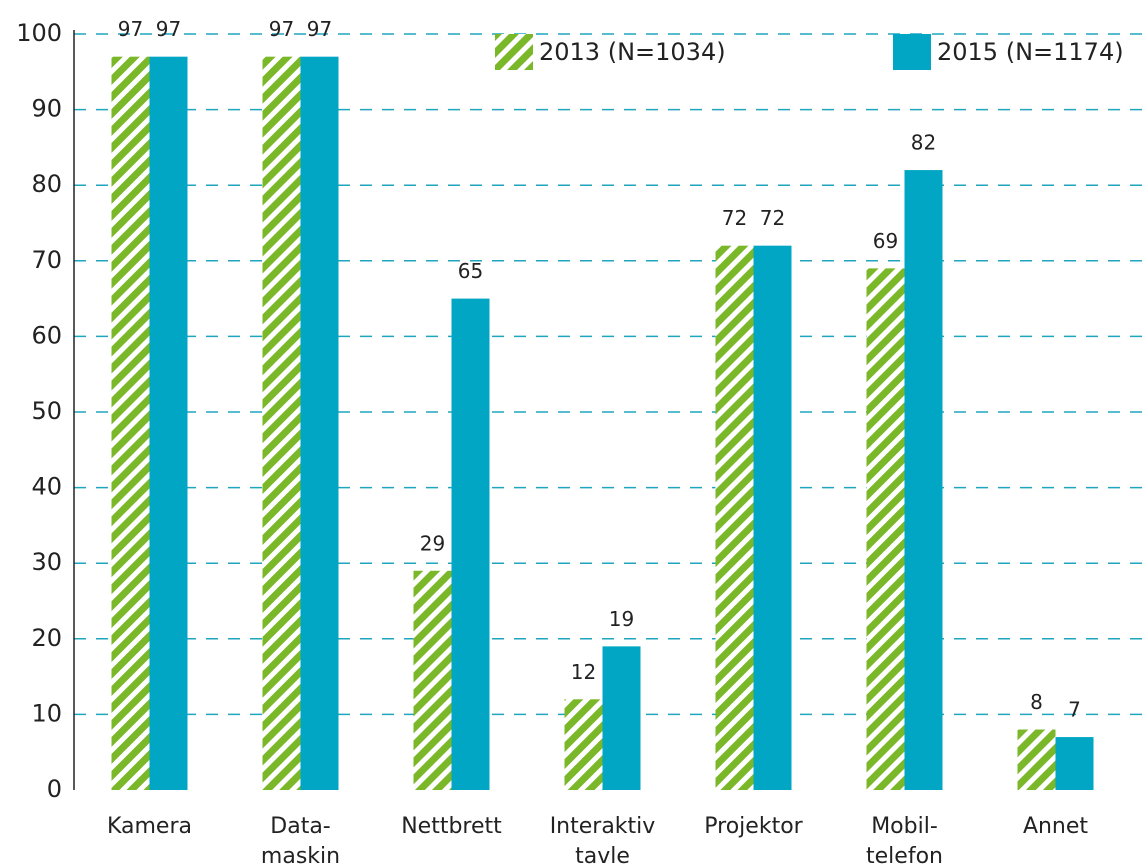 The width and height of the screenshot is (1143, 868). What do you see at coordinates (54, 789) in the screenshot?
I see `y-tick-label: 0` at bounding box center [54, 789].